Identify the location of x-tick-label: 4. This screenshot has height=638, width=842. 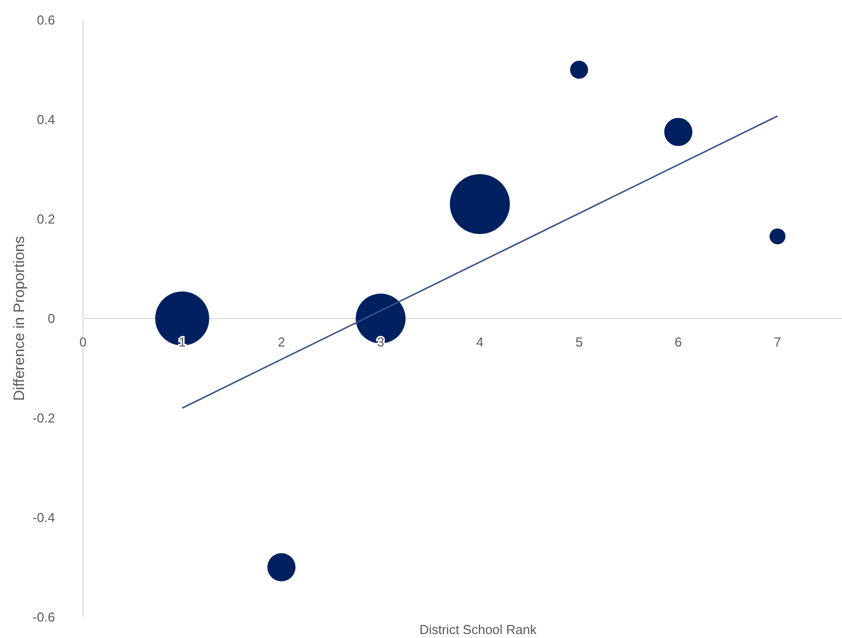
(480, 342).